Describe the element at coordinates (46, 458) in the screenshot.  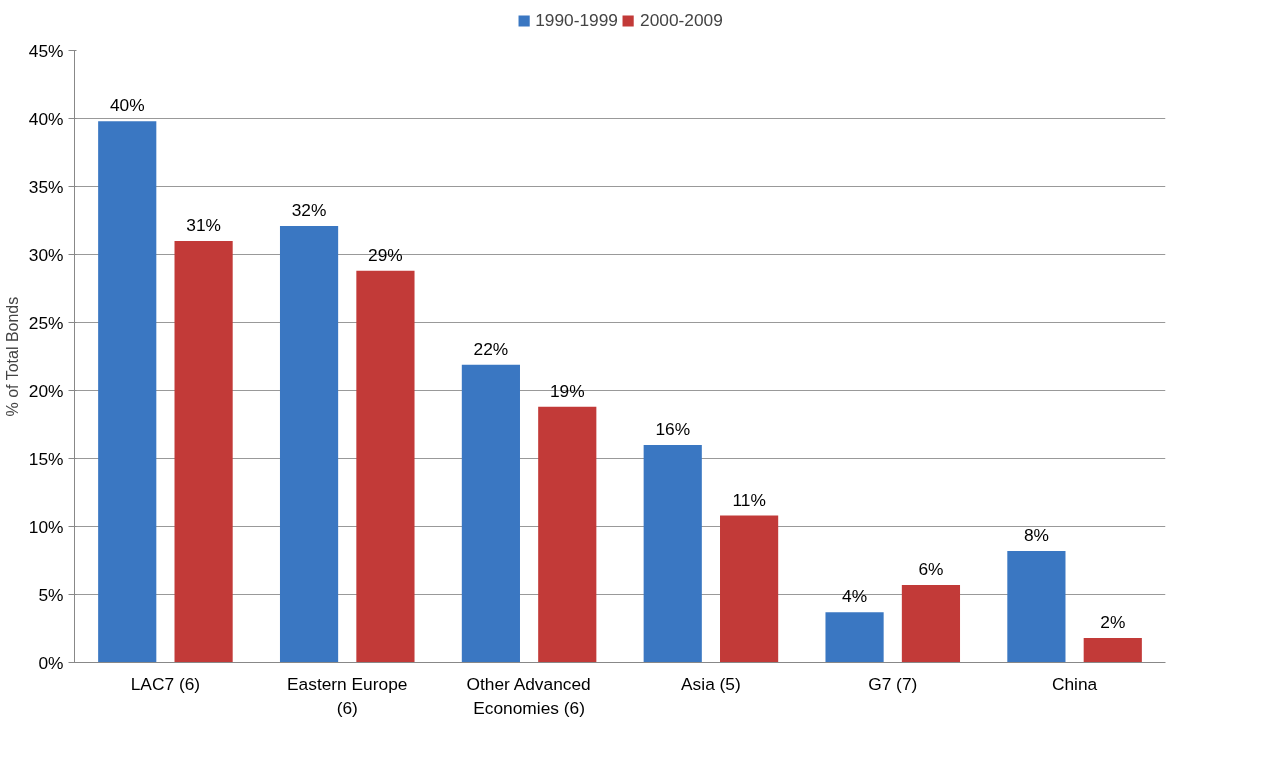
I see `y-tick-label: 15%` at that location.